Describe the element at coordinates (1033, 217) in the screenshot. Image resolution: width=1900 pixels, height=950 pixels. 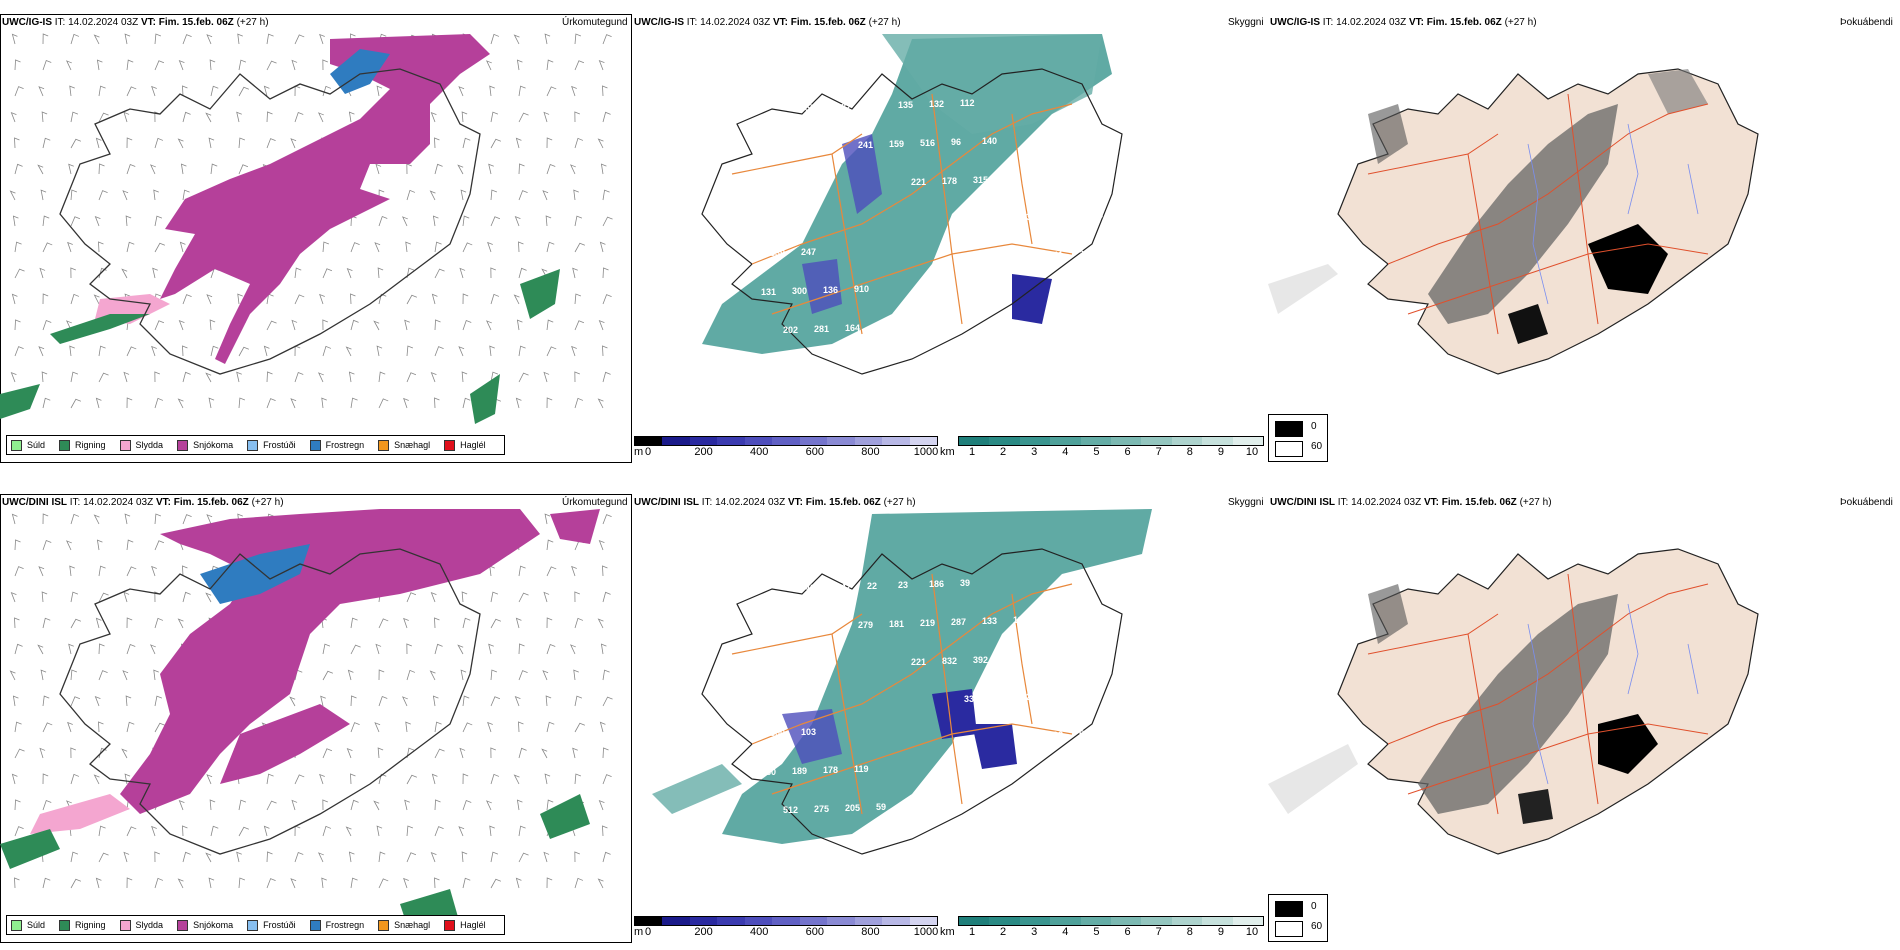
I see `visibility-value-label: 324` at that location.